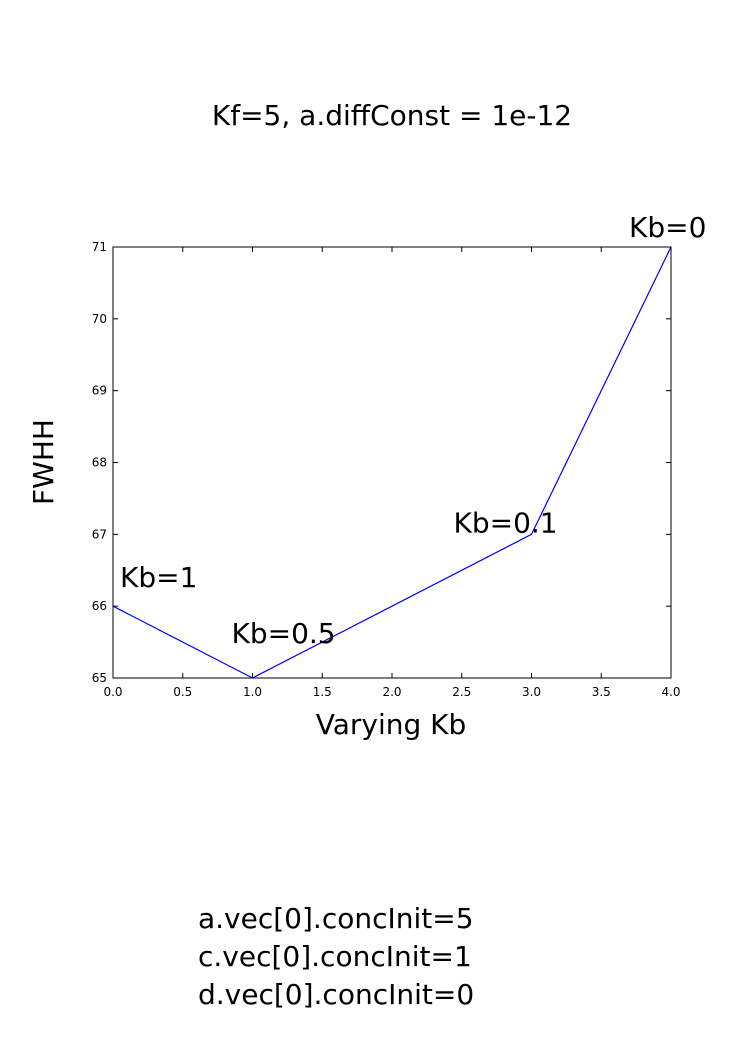 This screenshot has height=1053, width=745. What do you see at coordinates (670, 692) in the screenshot?
I see `x-tick-label-8: 4.0` at bounding box center [670, 692].